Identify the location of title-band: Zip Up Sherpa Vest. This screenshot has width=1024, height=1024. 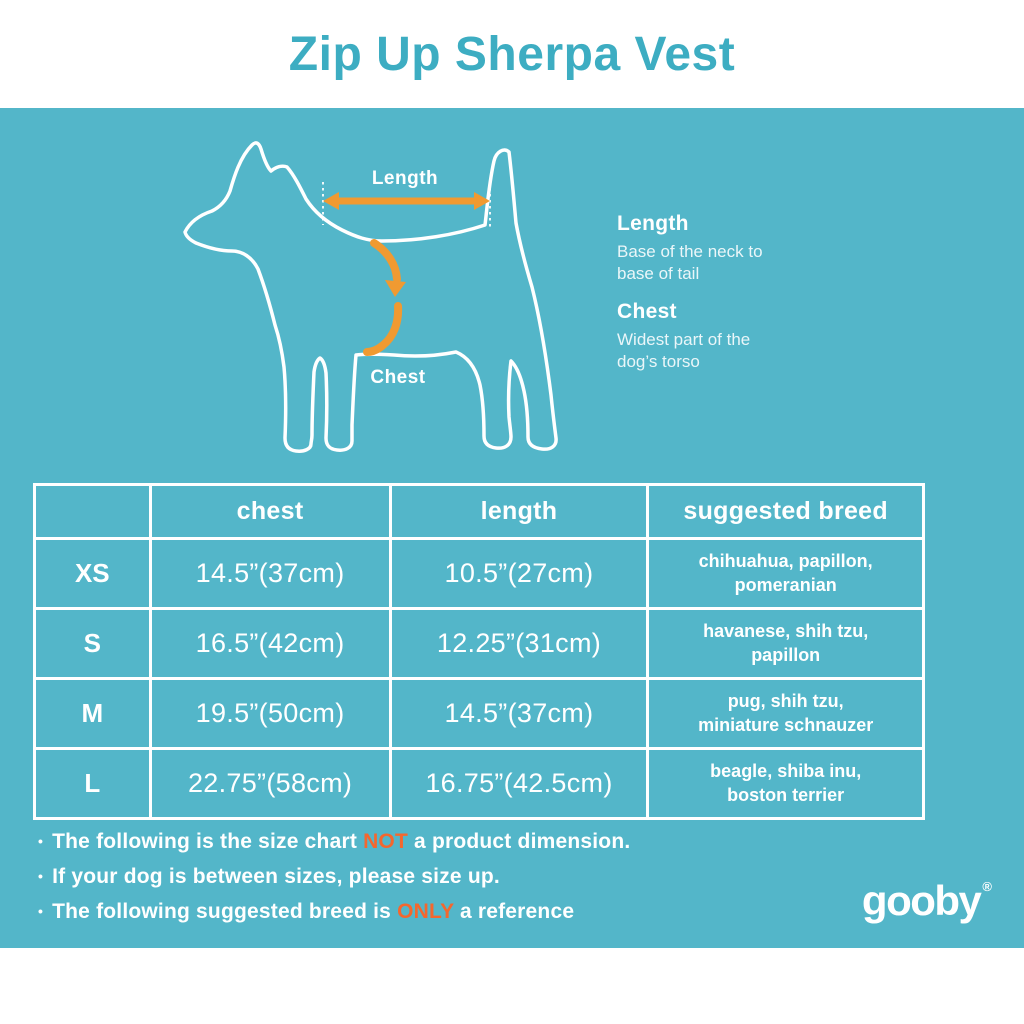
(512, 54).